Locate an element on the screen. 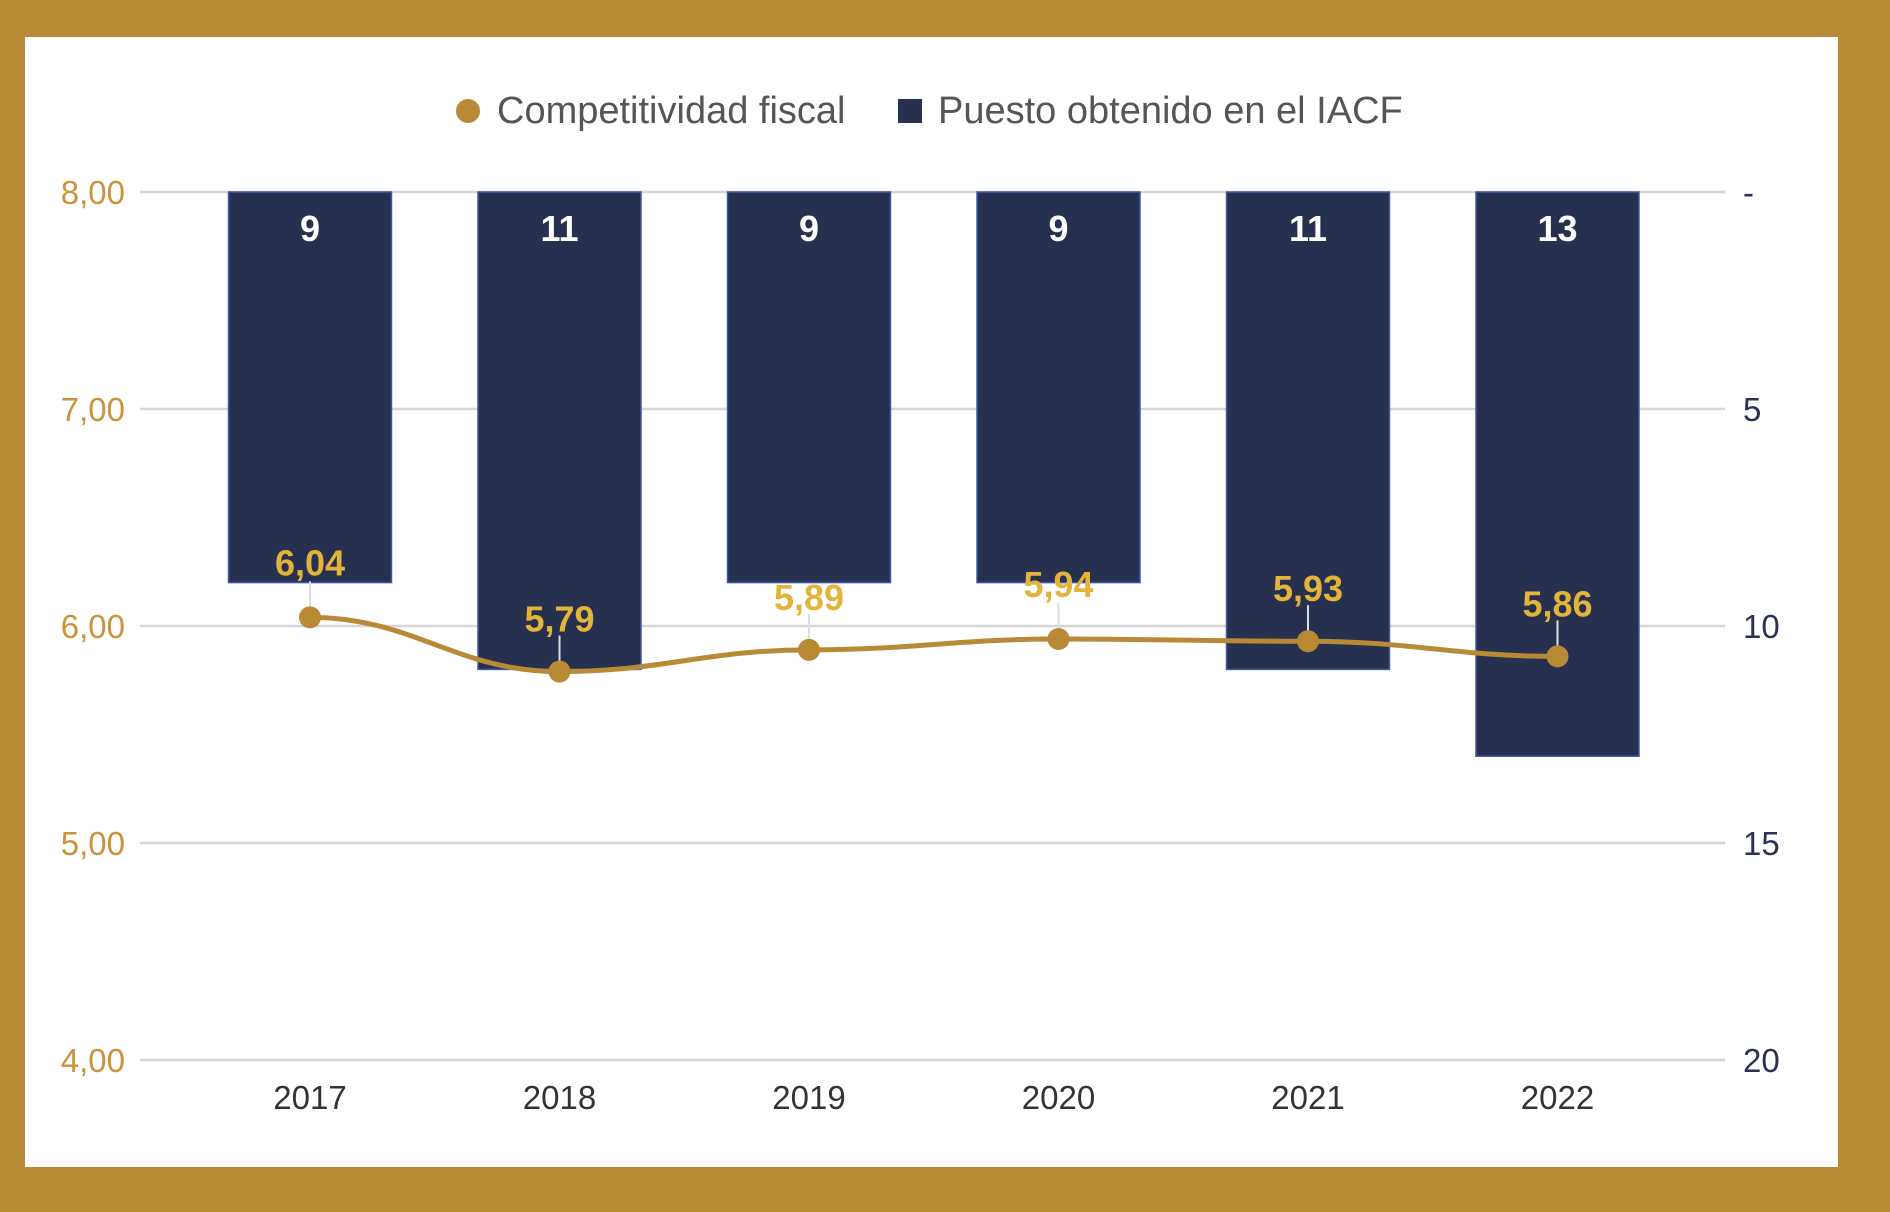  y-right-tick-label: 15 is located at coordinates (1761, 843).